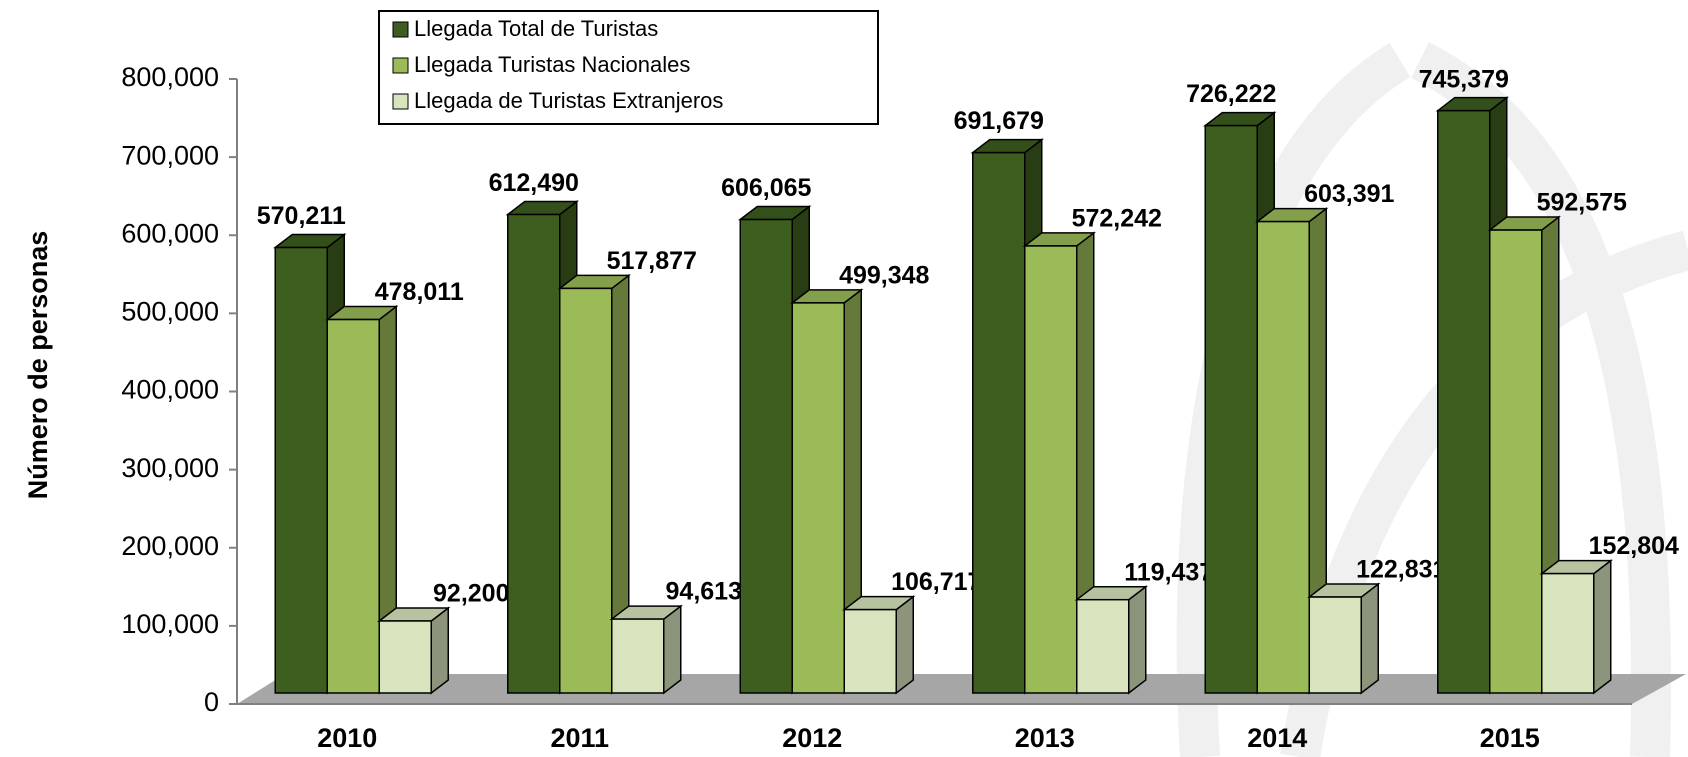  I want to click on y-tick-label: 400,000, so click(170, 390).